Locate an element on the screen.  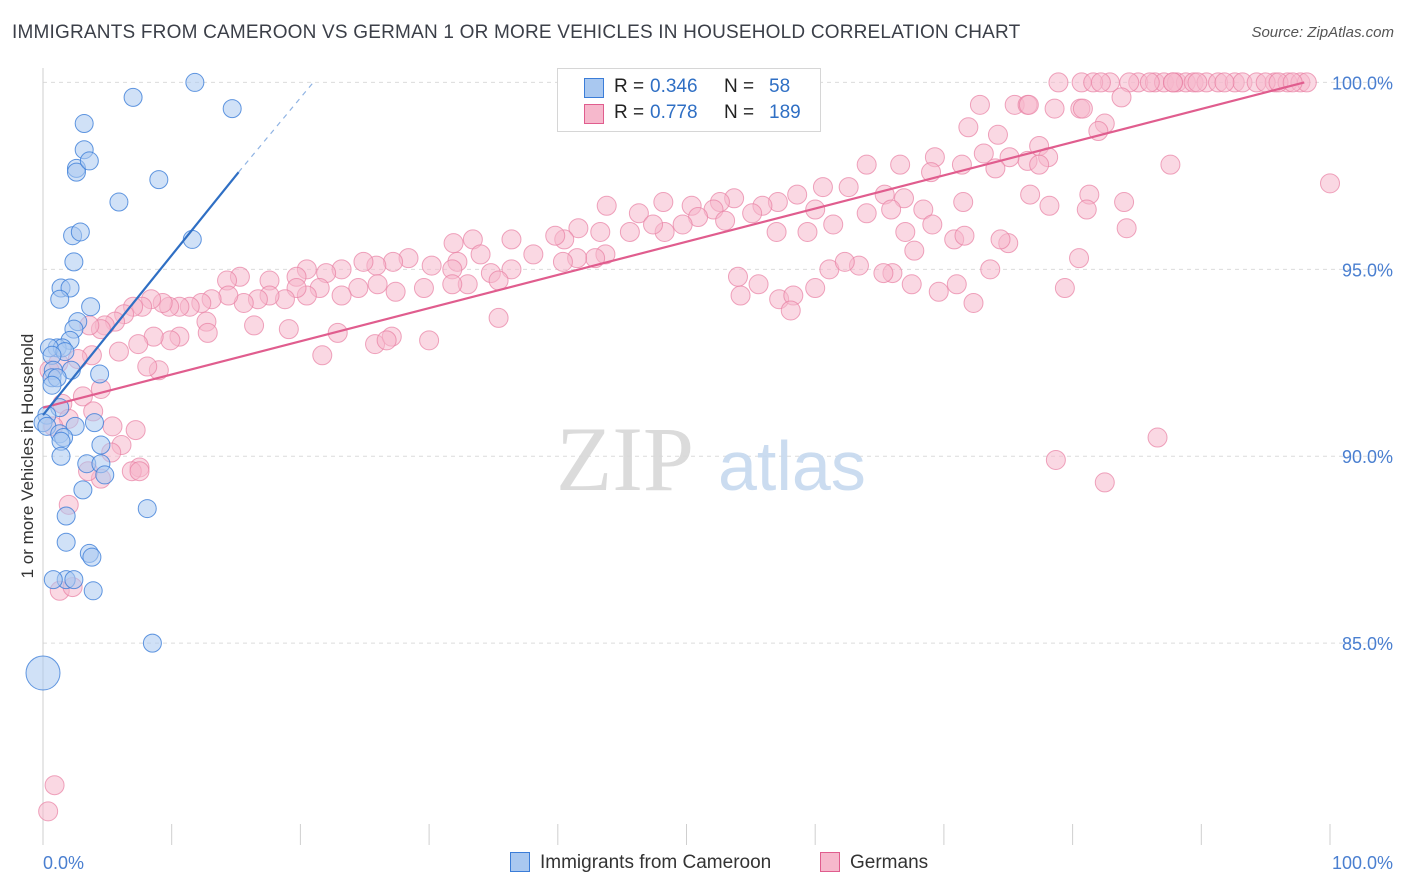
series-cameroon-points is located at coordinates (133, 381).